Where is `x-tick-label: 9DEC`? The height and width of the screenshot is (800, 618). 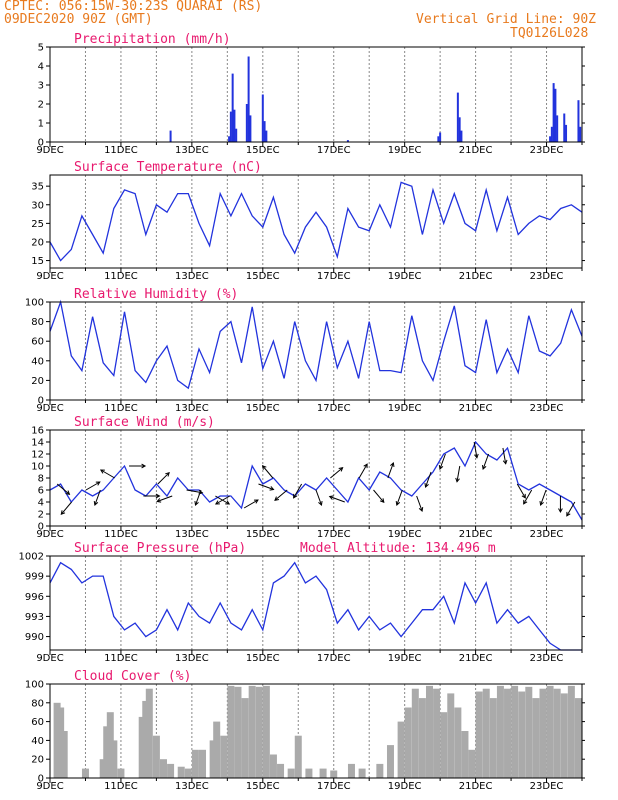
x-tick-label: 9DEC is located at coordinates (49, 408).